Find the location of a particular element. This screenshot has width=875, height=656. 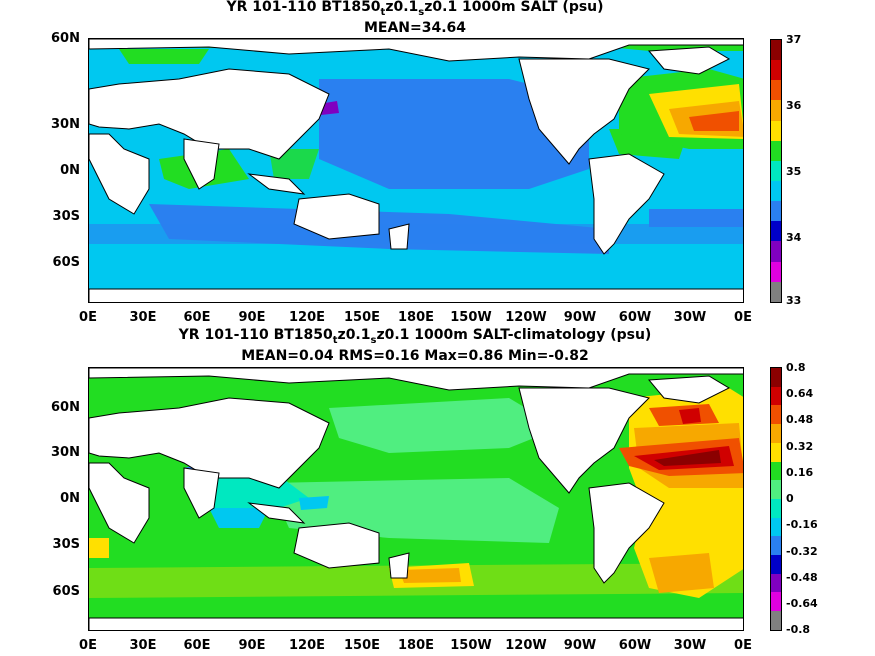

panel1-stats: MEAN=34.64 is located at coordinates (415, 28).